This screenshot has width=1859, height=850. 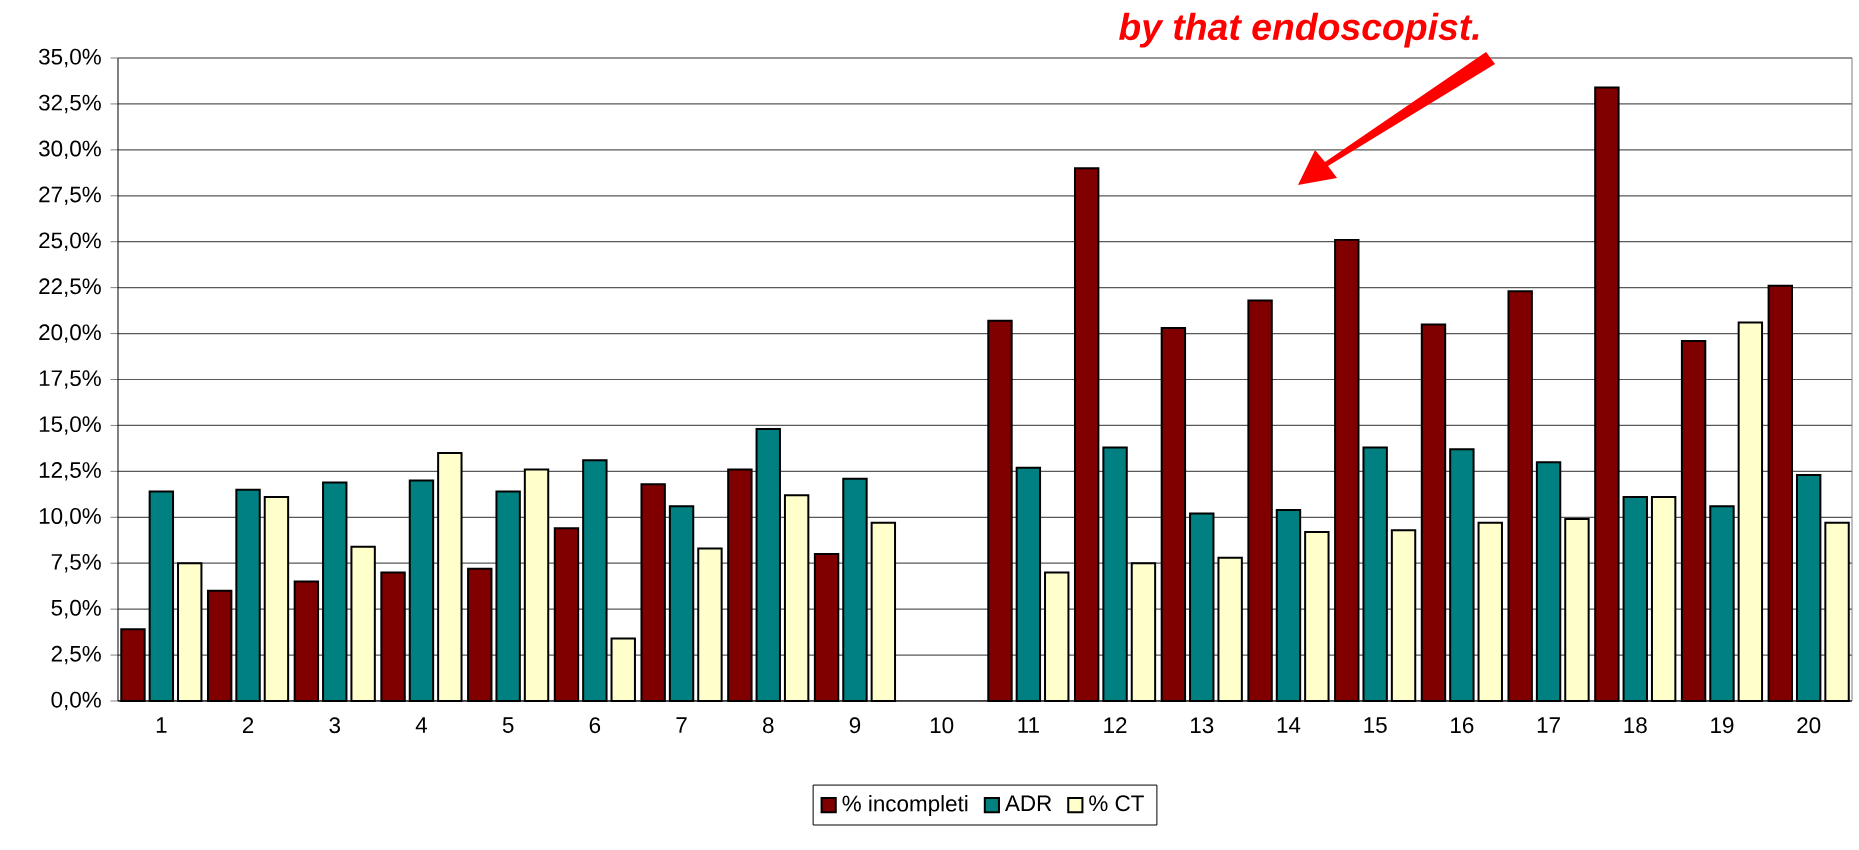 I want to click on x-tick-label: 7, so click(x=681, y=725).